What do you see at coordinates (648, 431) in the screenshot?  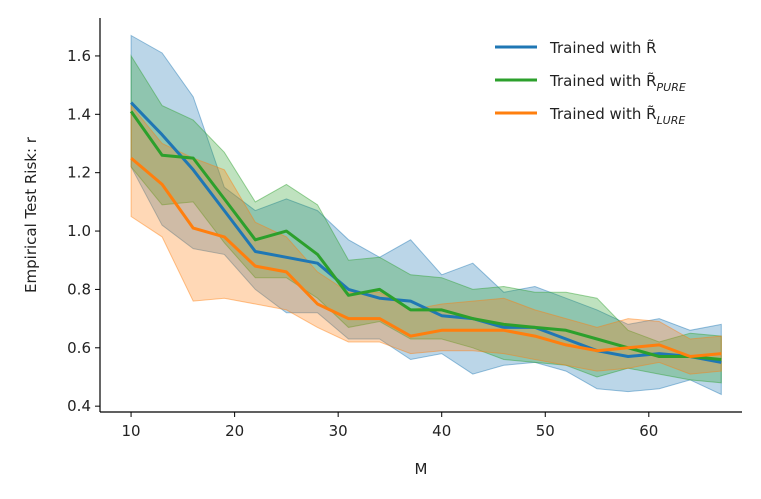 I see `x-tick-label: 60` at bounding box center [648, 431].